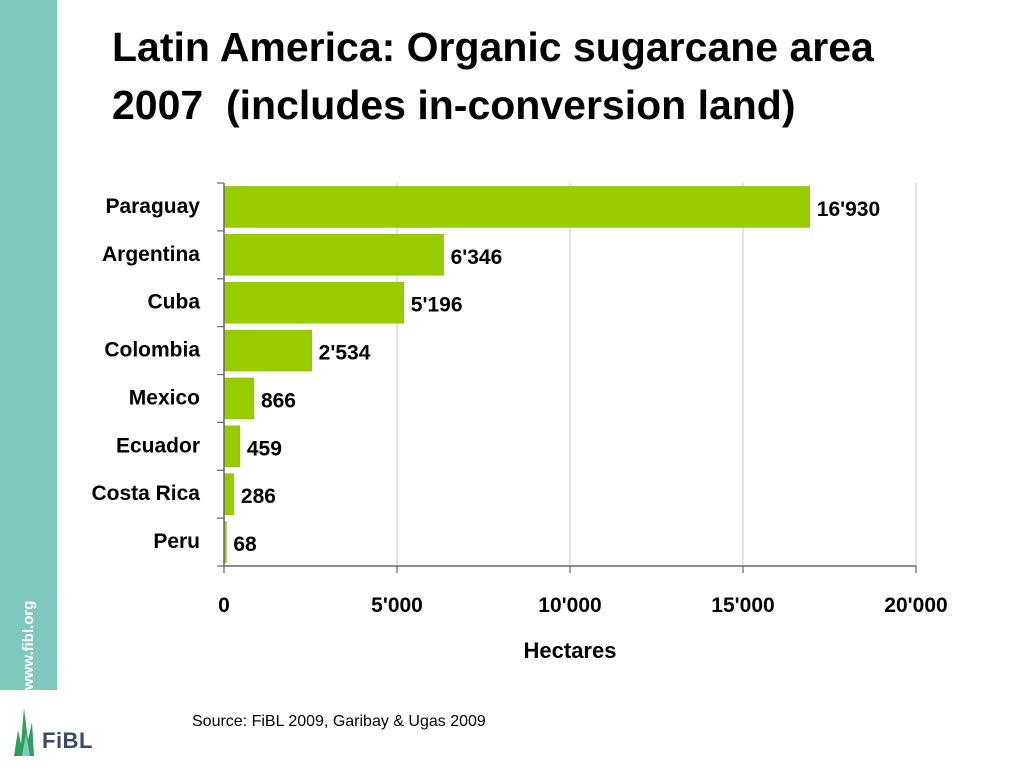  Describe the element at coordinates (437, 305) in the screenshot. I see `bar-value-label: 5'196` at that location.